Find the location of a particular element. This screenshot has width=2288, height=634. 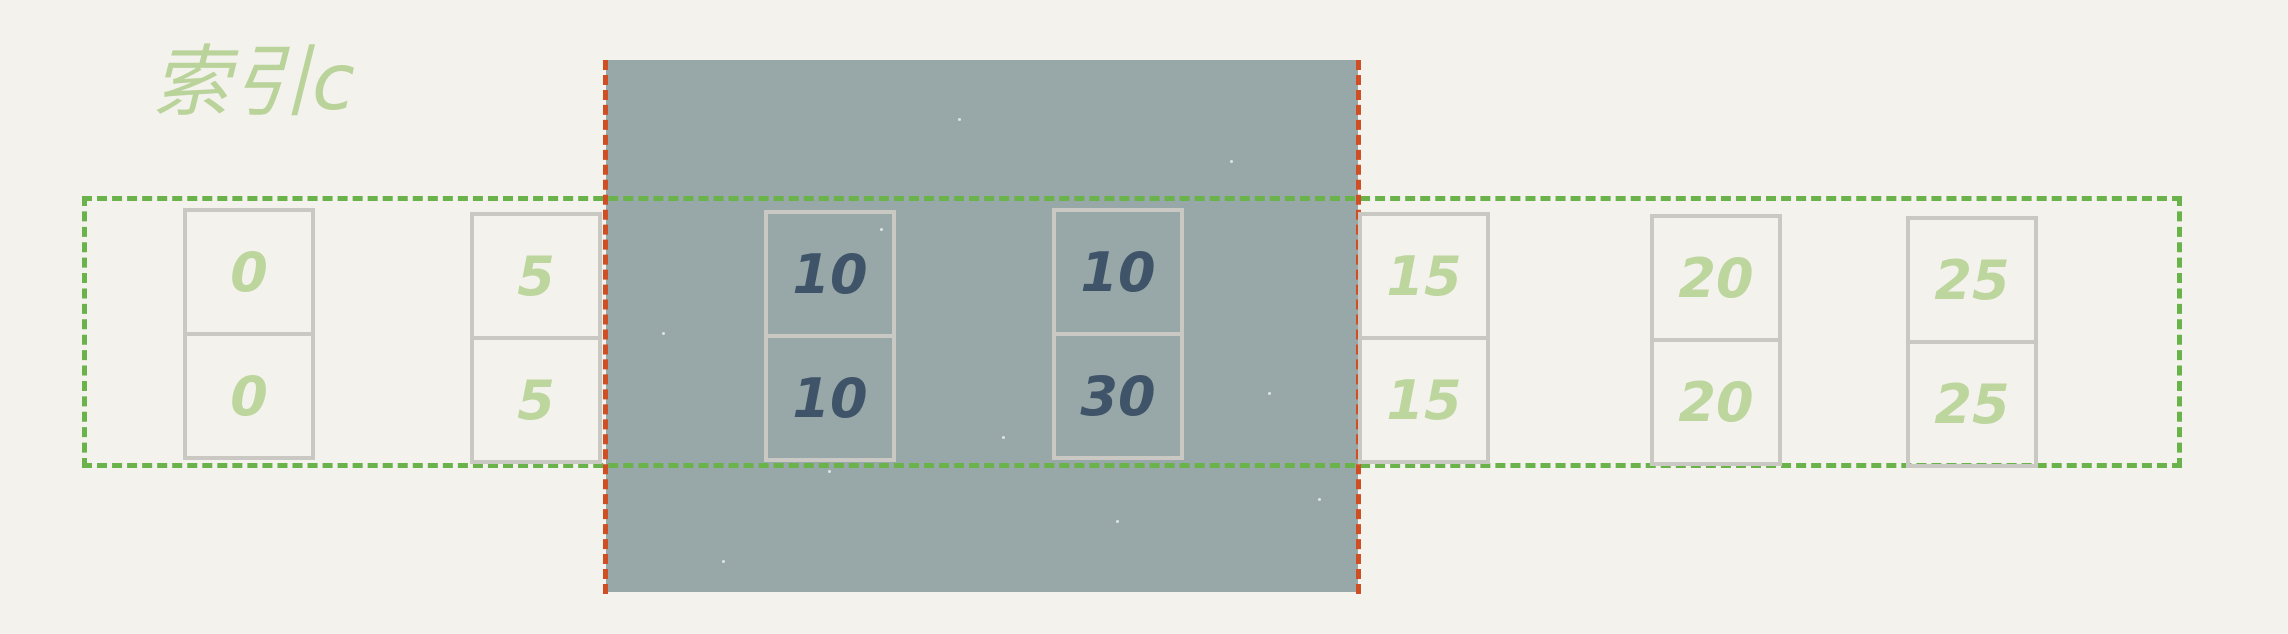

record-c-value: 20 is located at coordinates (1716, 280).